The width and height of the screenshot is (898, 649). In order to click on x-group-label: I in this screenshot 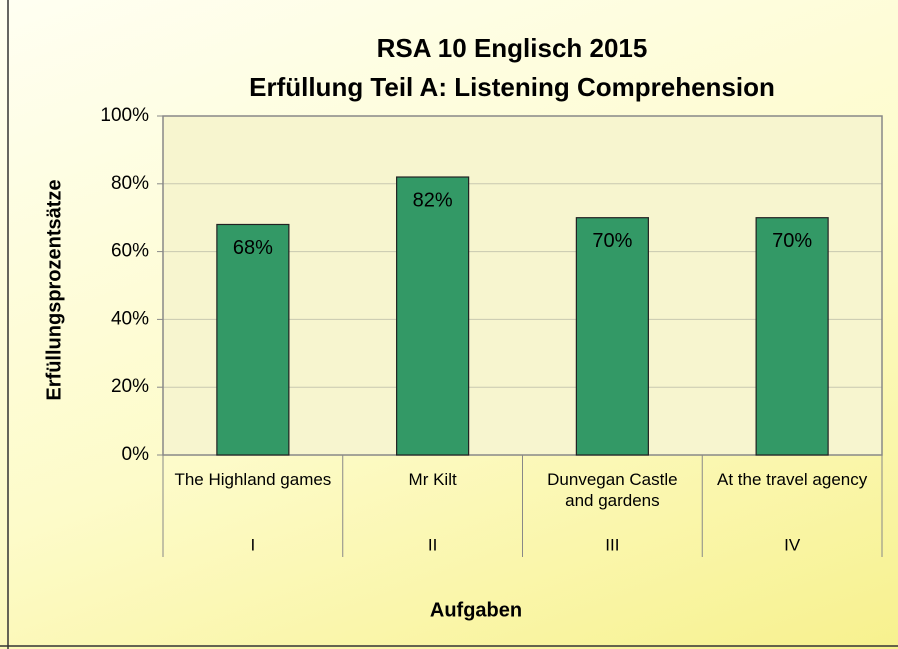, I will do `click(253, 544)`.